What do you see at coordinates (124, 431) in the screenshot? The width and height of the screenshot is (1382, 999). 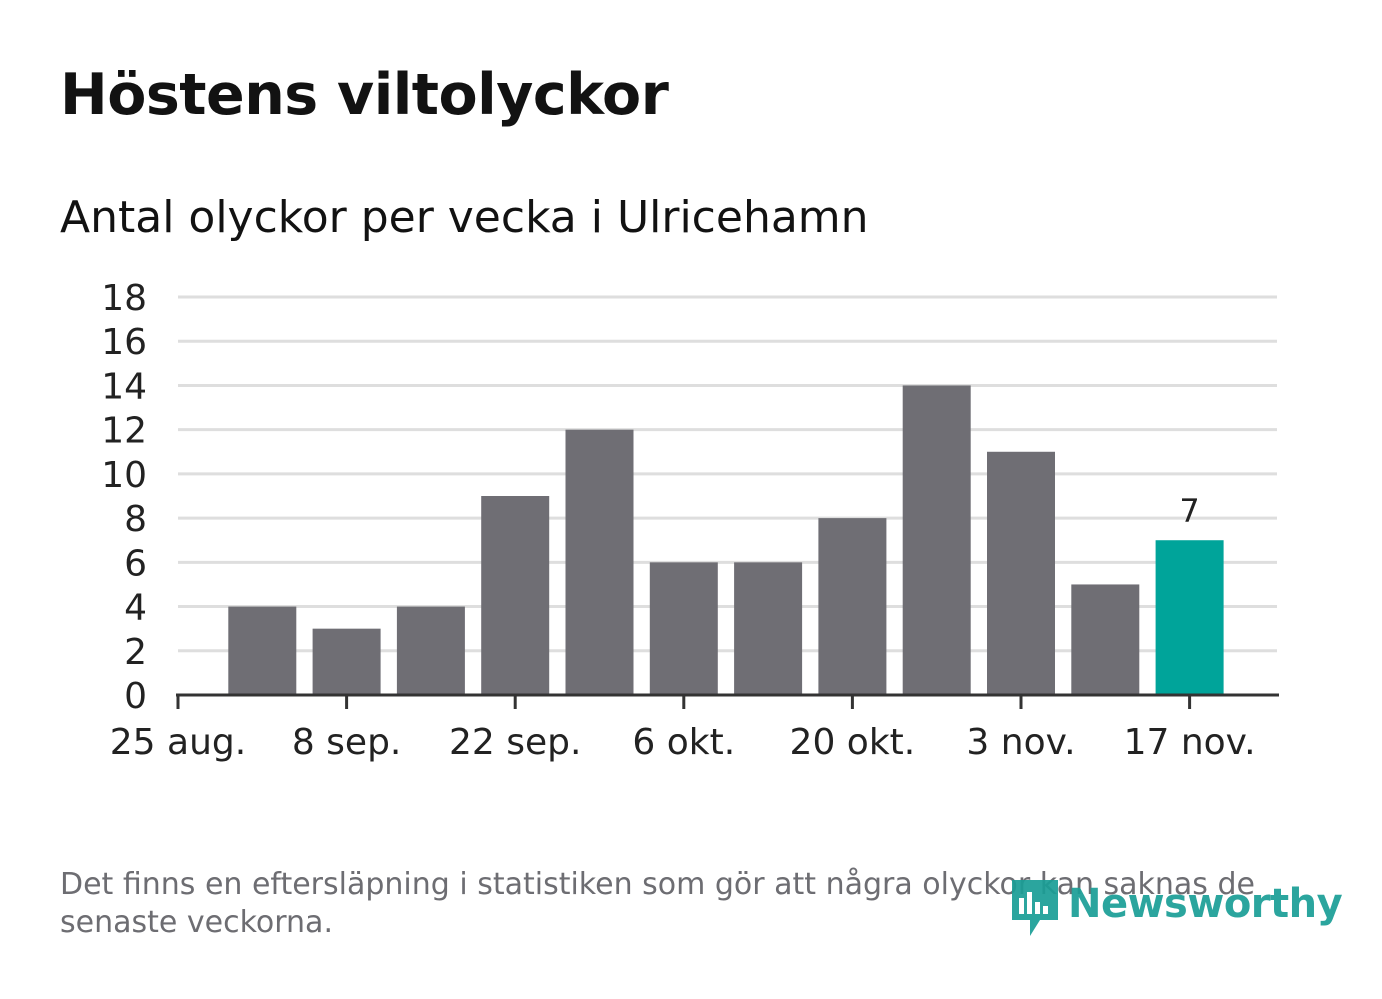 I see `y-tick-label-6: 12` at bounding box center [124, 431].